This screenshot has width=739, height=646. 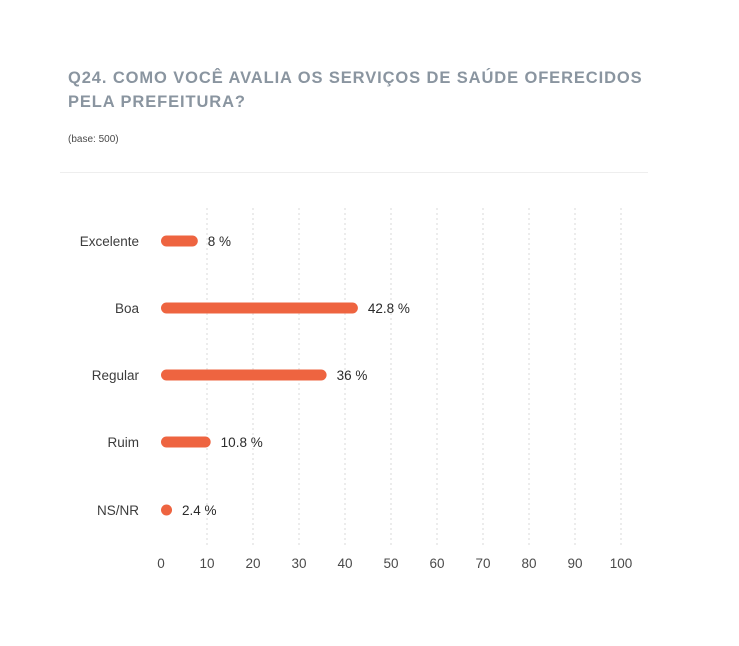 I want to click on x-tick-label: 0, so click(x=161, y=563).